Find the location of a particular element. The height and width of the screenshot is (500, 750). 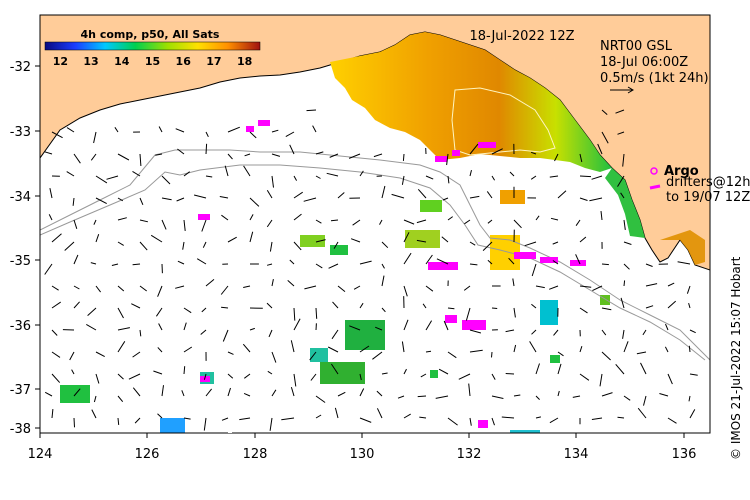

legend-drifters-line1: drifters@12h is located at coordinates (708, 182).